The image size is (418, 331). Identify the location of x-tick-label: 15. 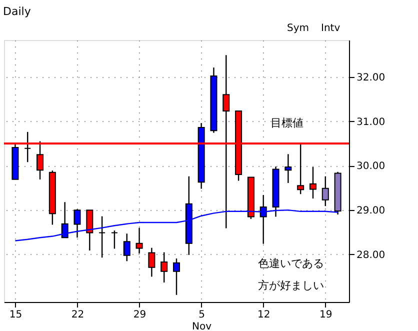
(15, 315).